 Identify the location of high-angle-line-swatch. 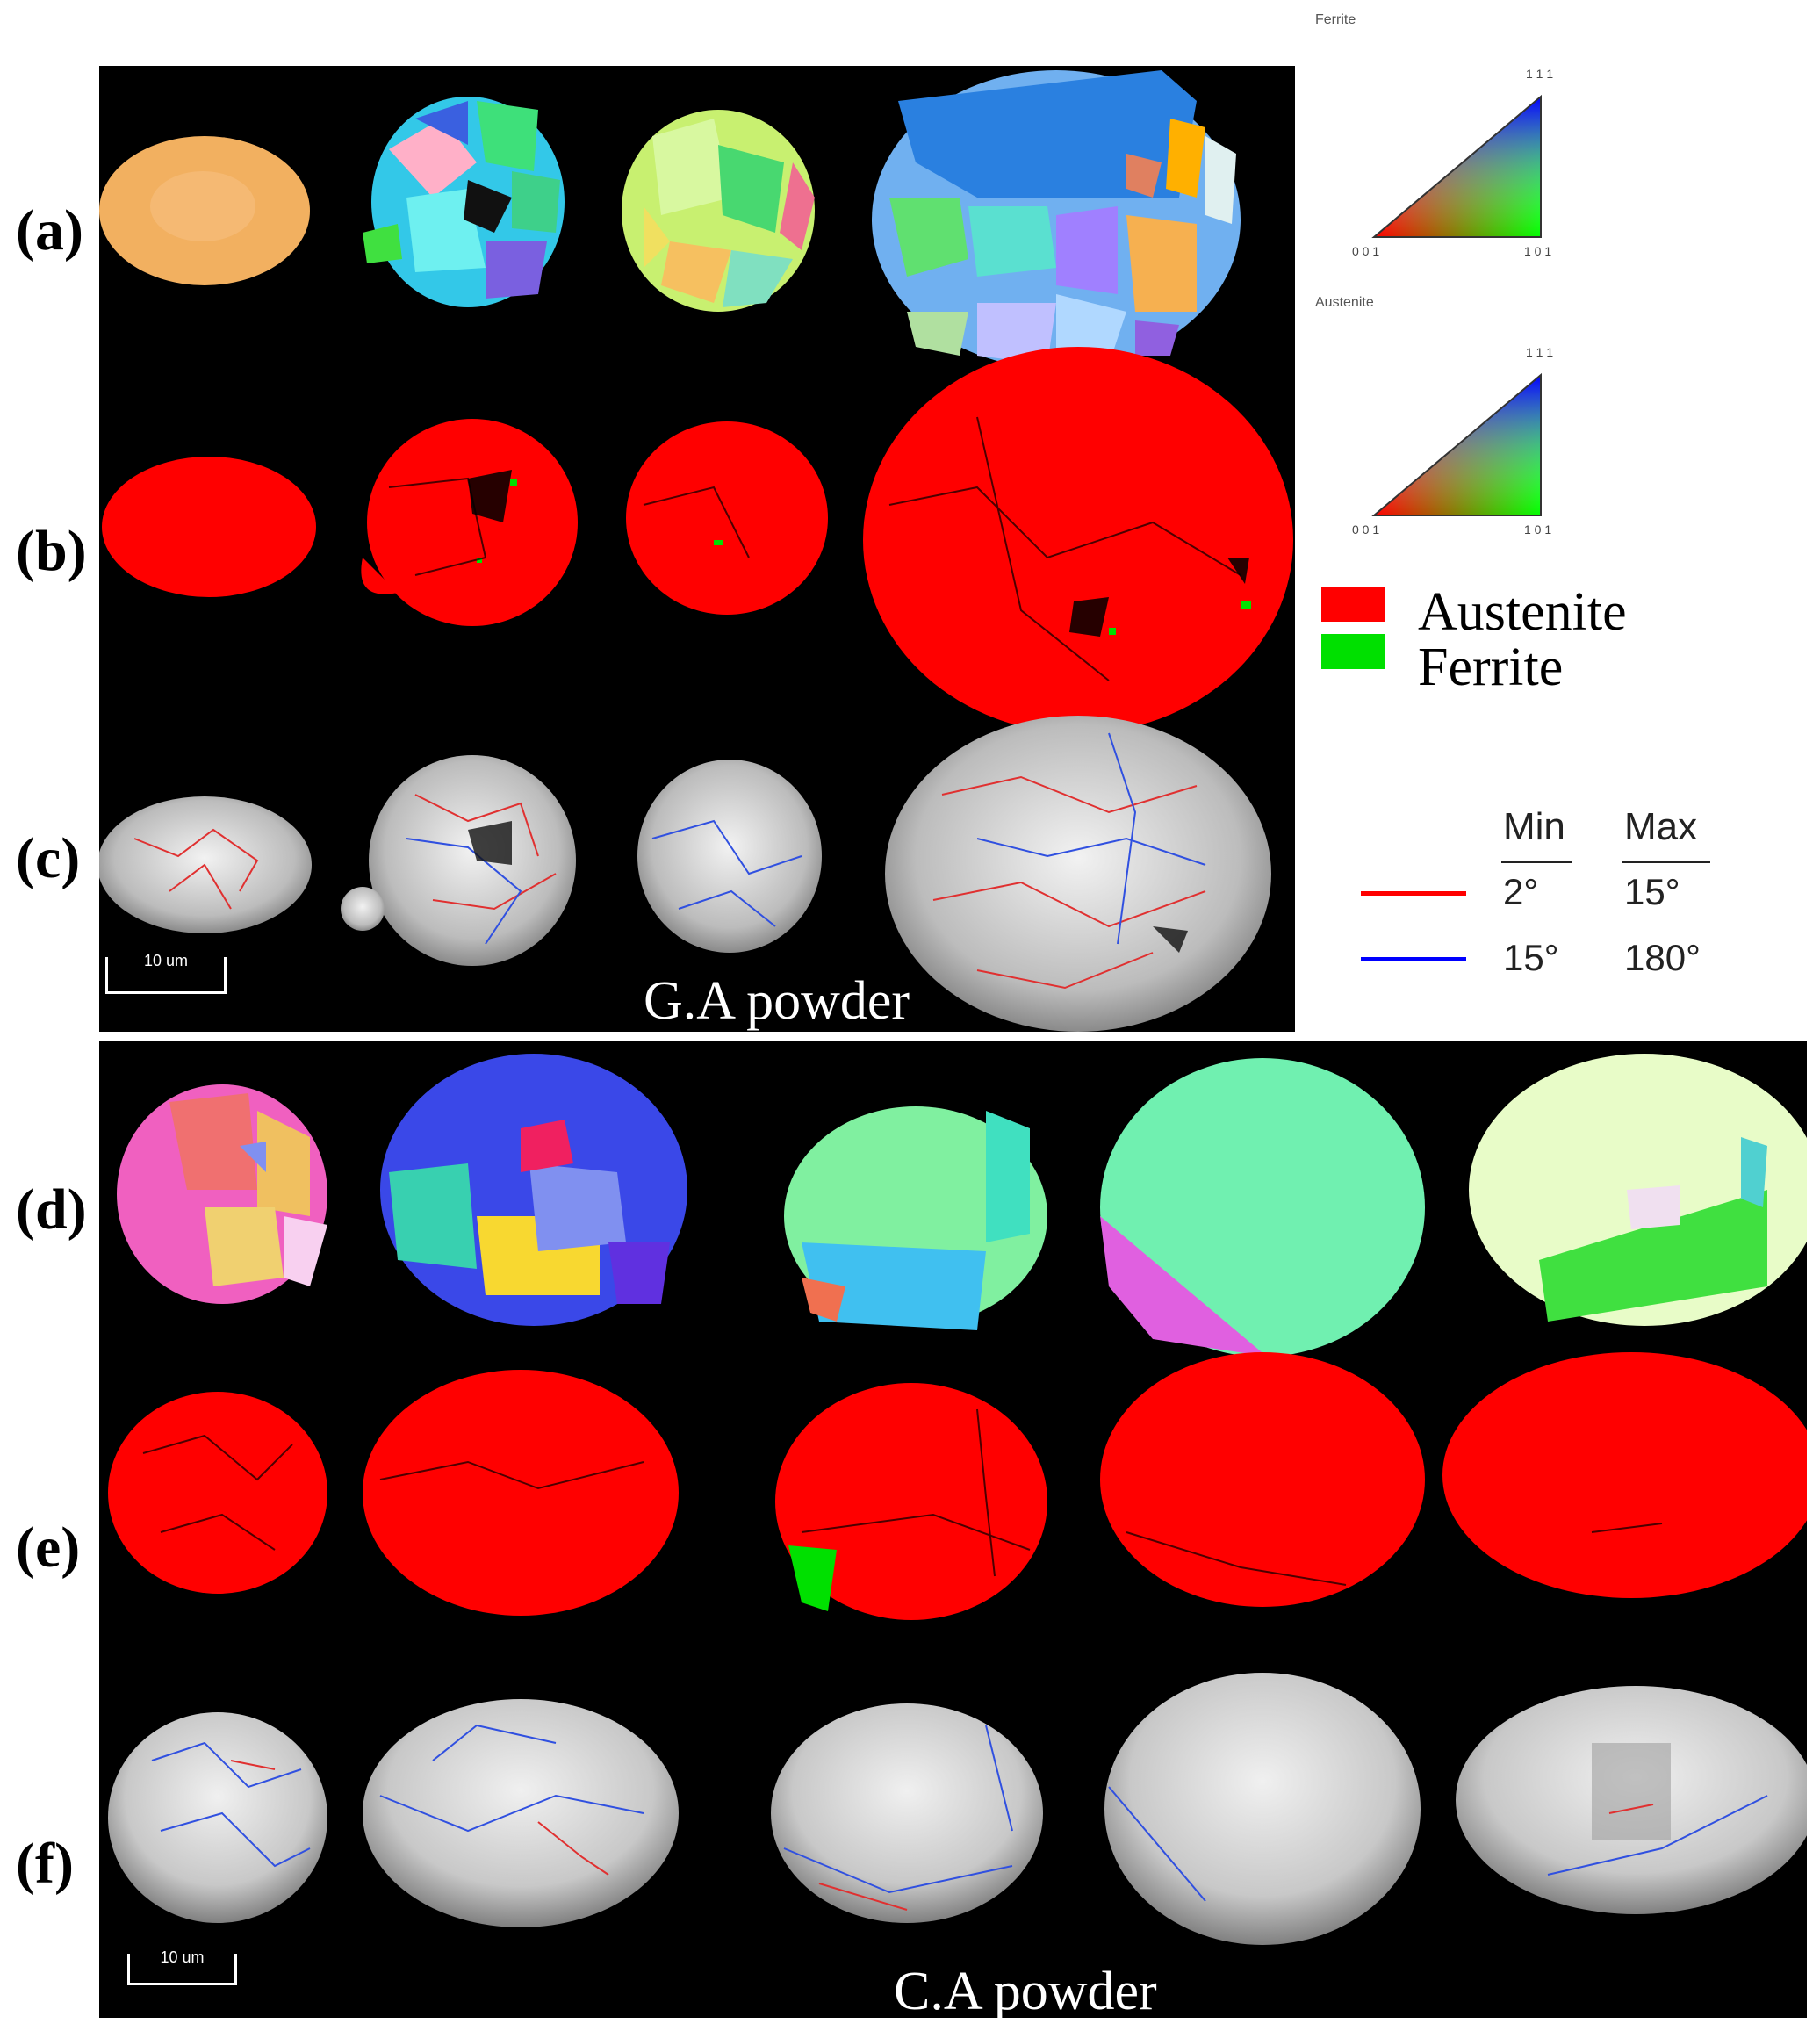
(1413, 959).